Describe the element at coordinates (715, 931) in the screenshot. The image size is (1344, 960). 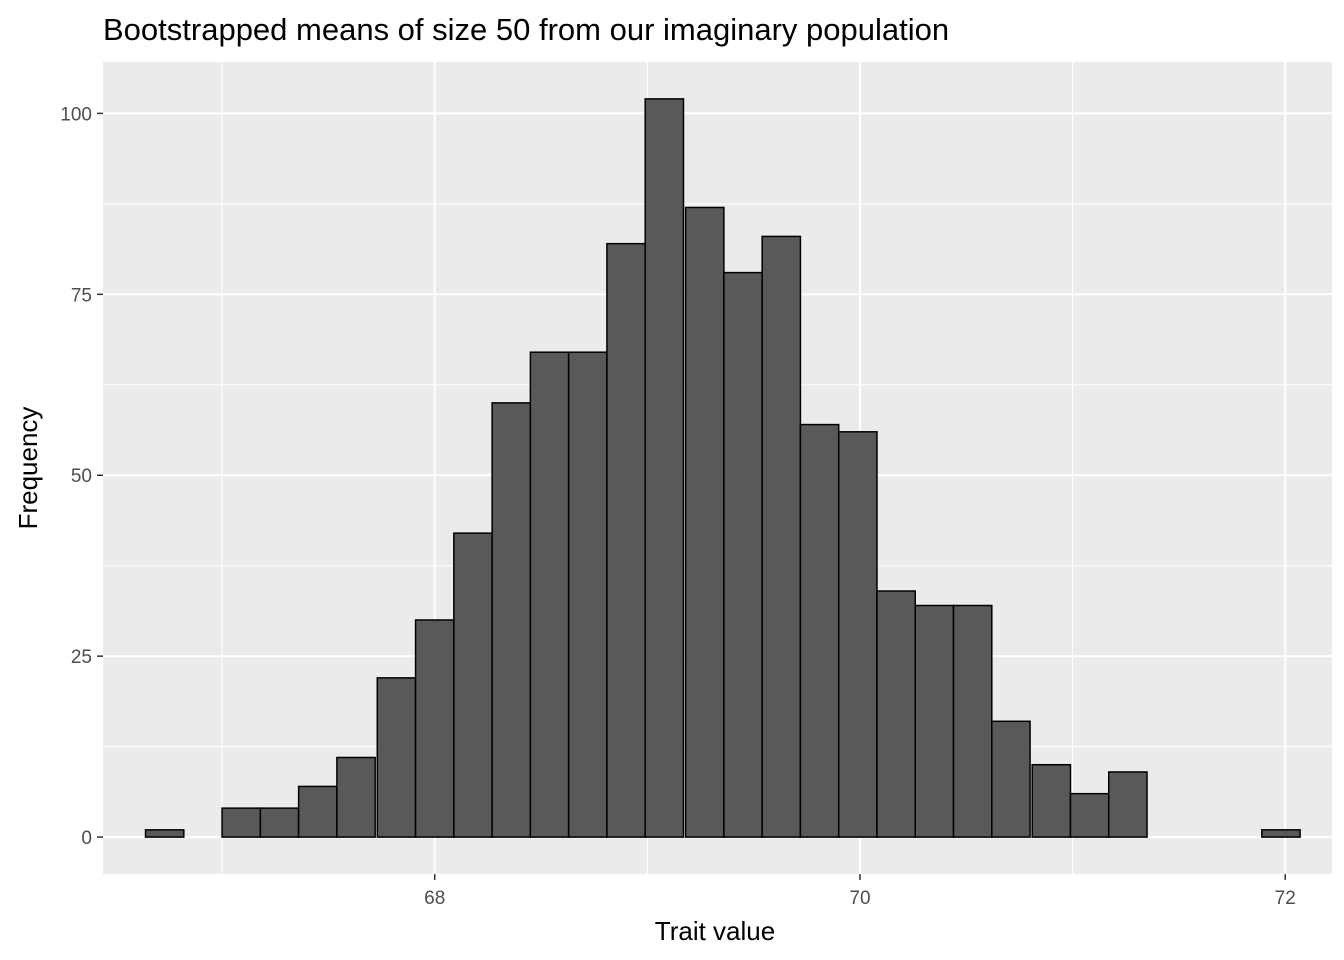
I see `x-axis-title: Trait value` at that location.